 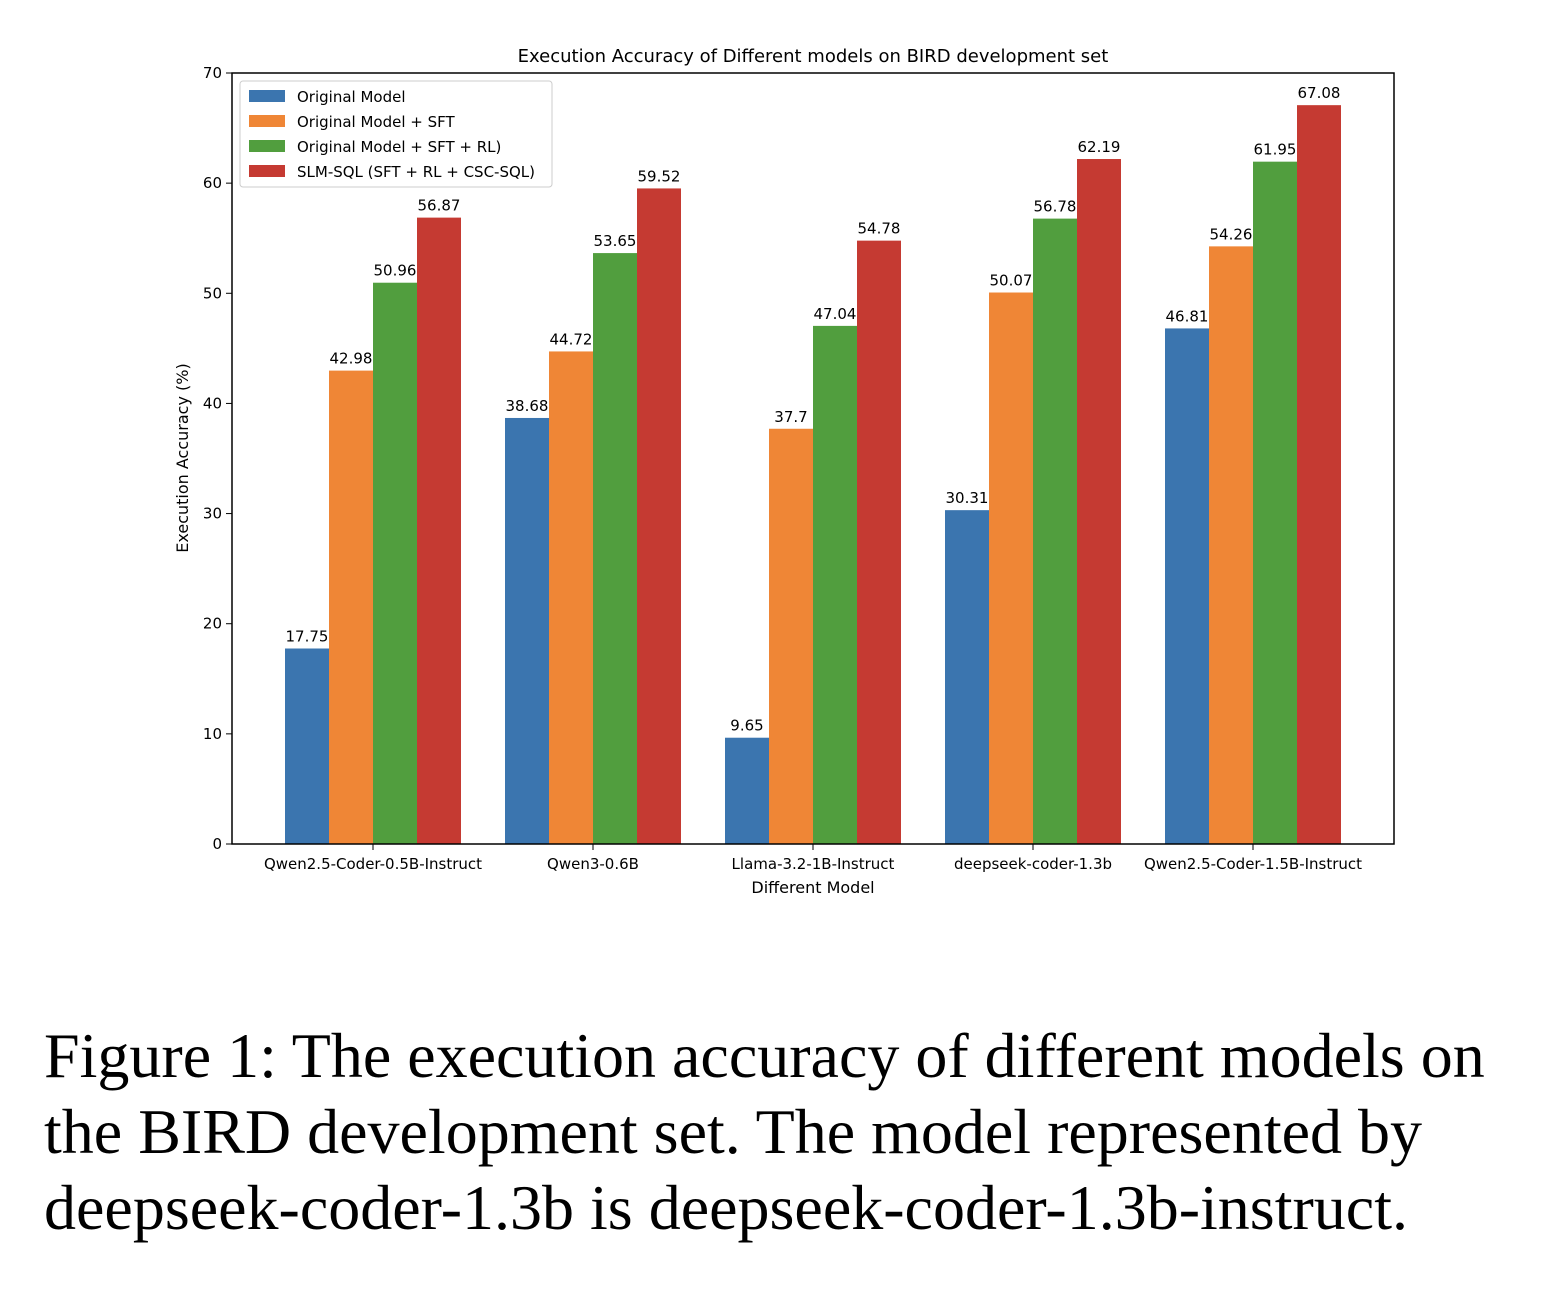 I want to click on y-tick-label: 20, so click(x=212, y=624).